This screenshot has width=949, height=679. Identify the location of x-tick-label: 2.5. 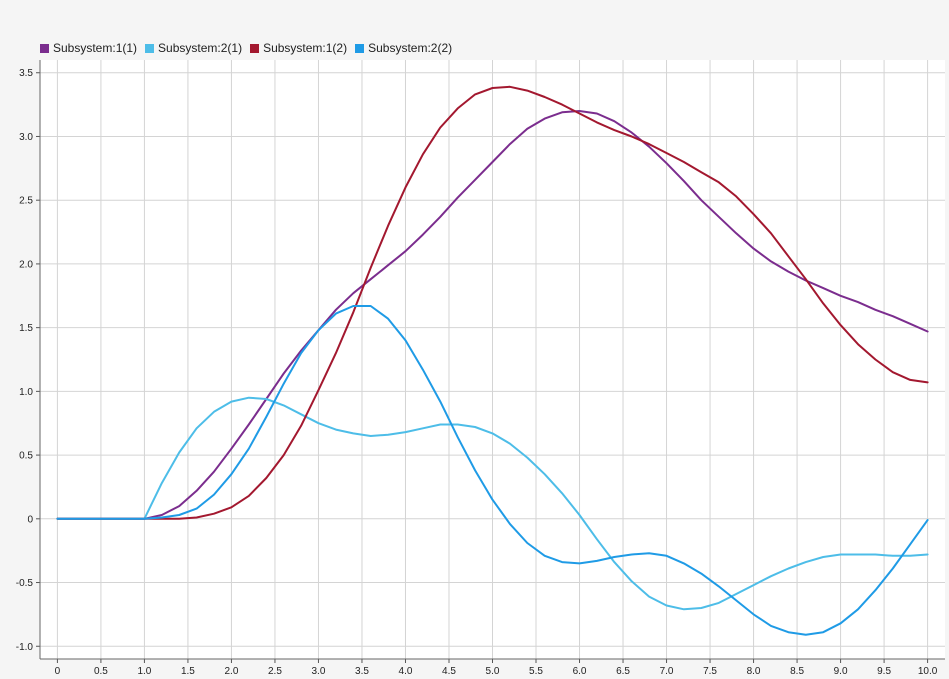
(275, 671).